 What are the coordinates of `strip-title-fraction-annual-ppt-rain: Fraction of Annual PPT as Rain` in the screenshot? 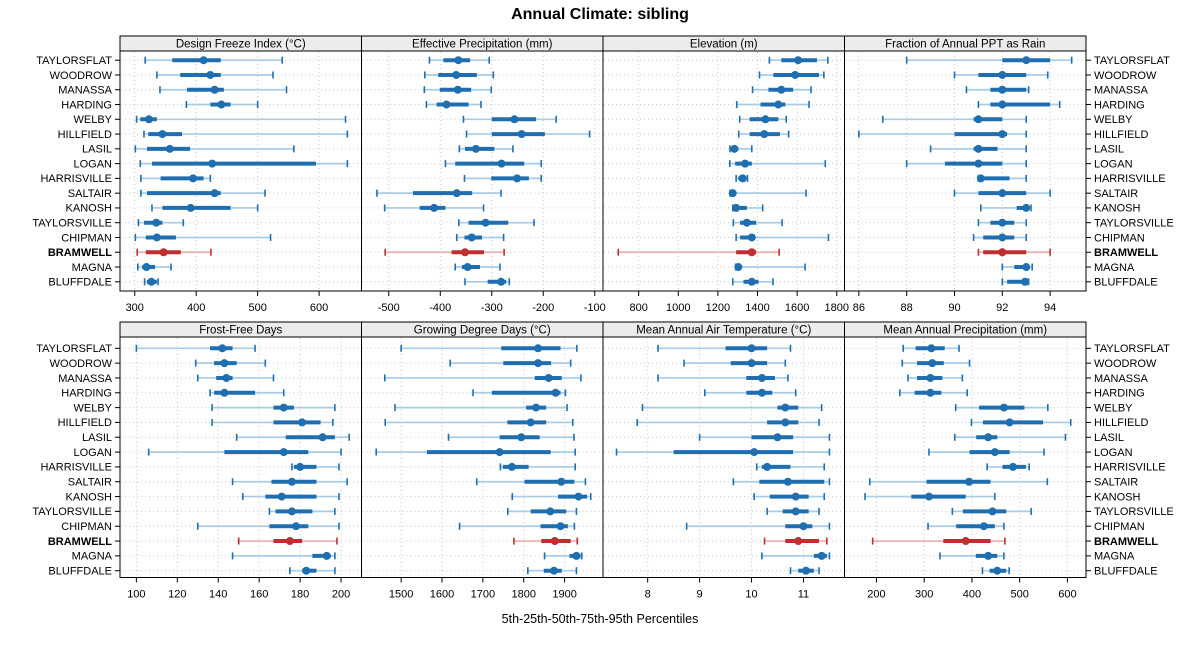 It's located at (965, 45).